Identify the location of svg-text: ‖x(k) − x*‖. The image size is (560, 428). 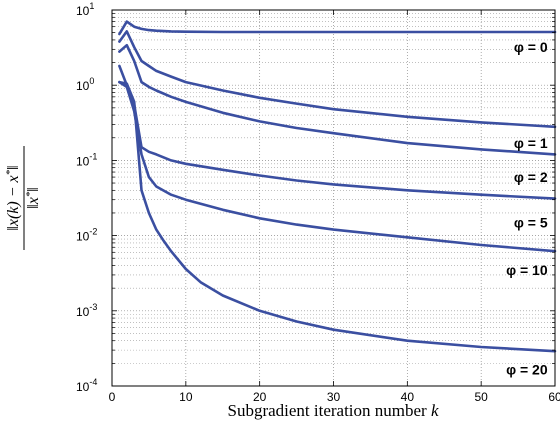
(13, 197).